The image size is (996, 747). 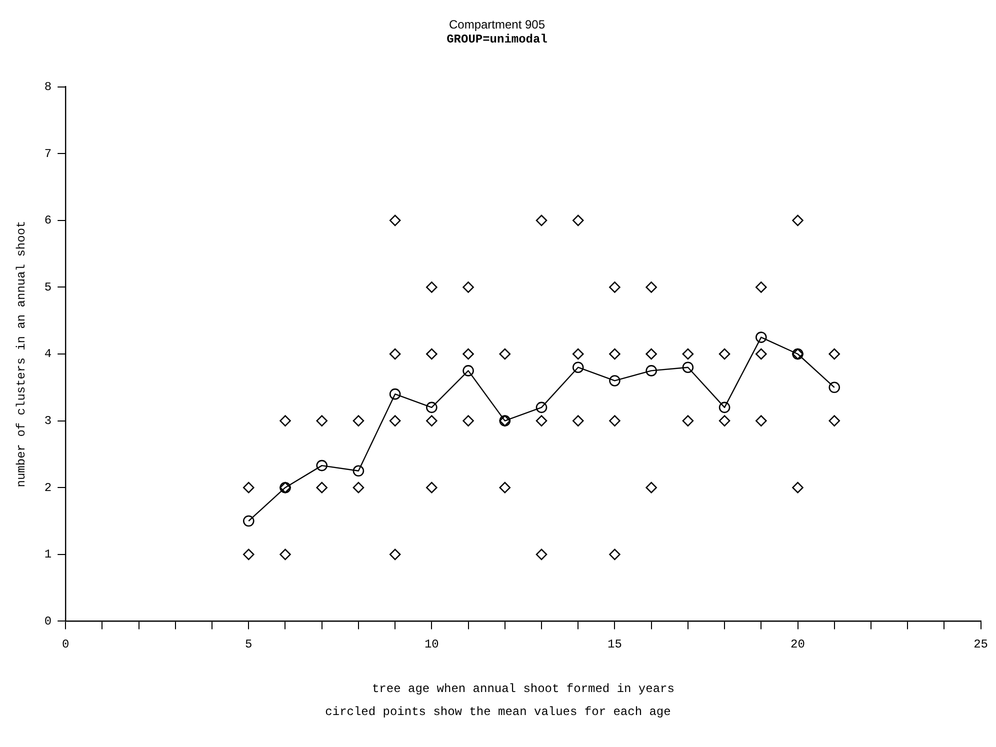 I want to click on chart-title: Compartment 905, so click(x=497, y=25).